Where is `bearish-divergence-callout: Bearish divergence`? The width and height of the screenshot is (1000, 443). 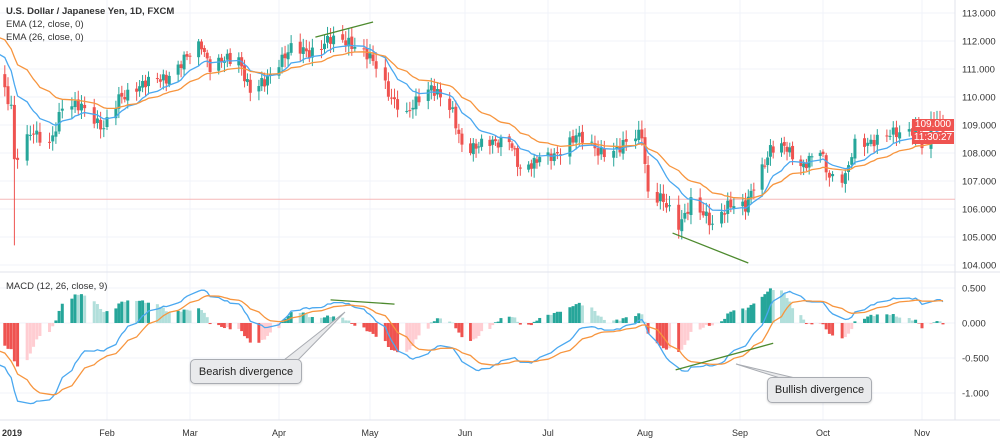 bearish-divergence-callout: Bearish divergence is located at coordinates (246, 371).